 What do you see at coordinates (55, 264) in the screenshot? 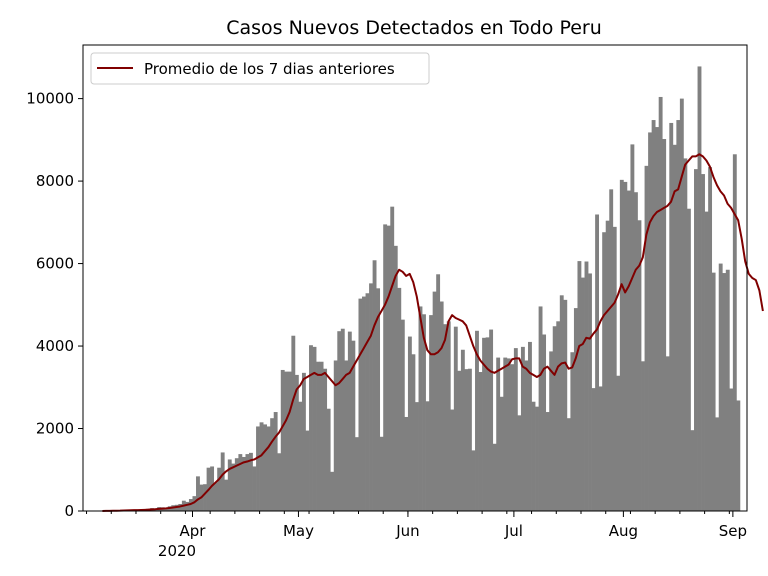
I see `y-tick-label: 6000` at bounding box center [55, 264].